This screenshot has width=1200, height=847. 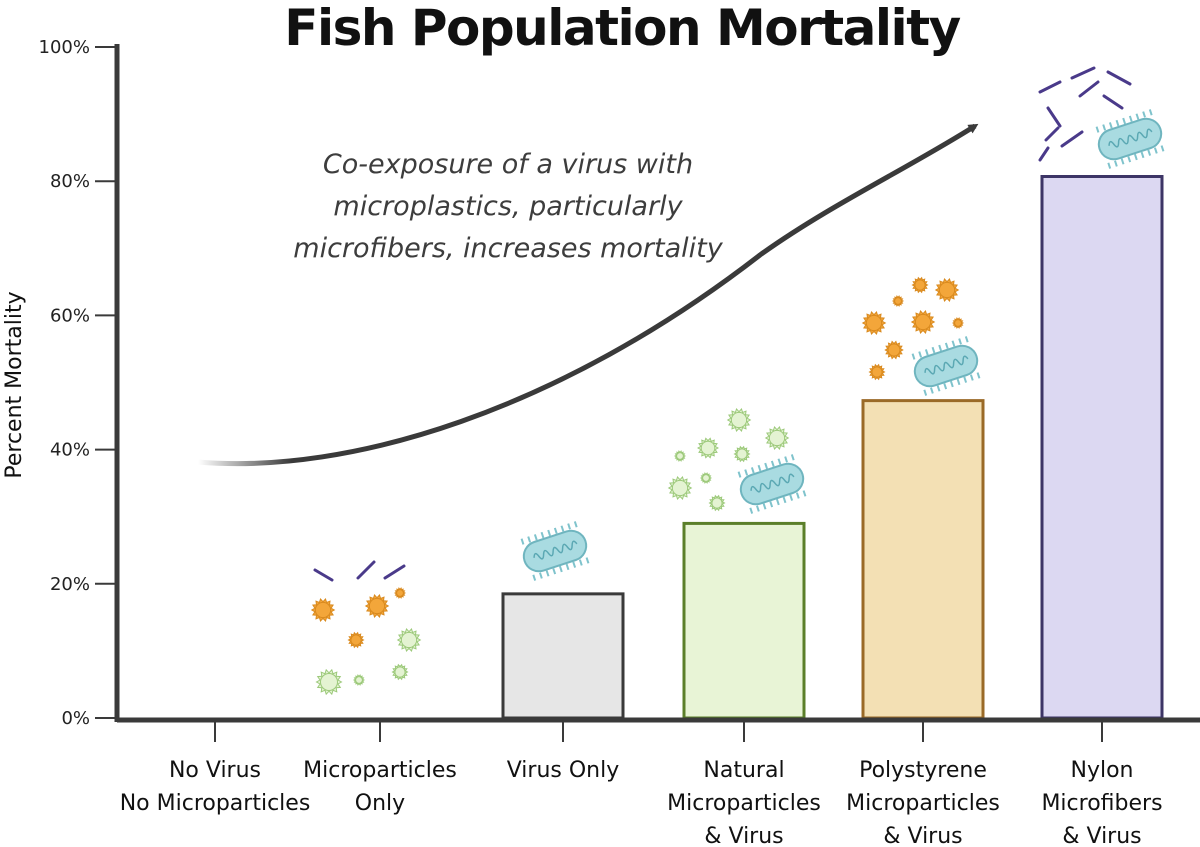 I want to click on y-tick-label: 40%, so click(x=70, y=450).